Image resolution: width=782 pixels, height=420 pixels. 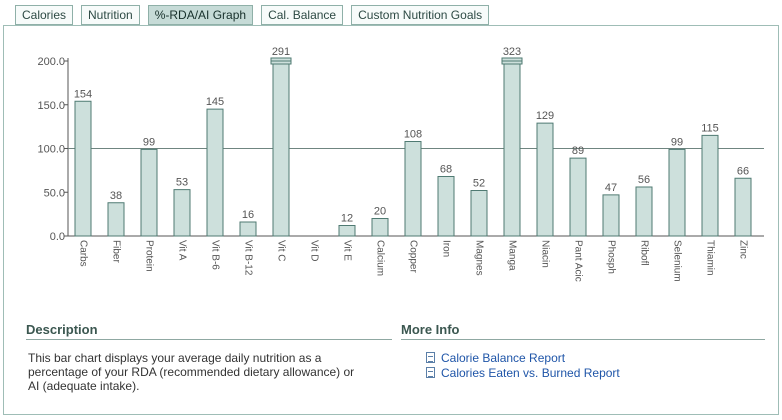 What do you see at coordinates (446, 206) in the screenshot?
I see `bar-iron` at bounding box center [446, 206].